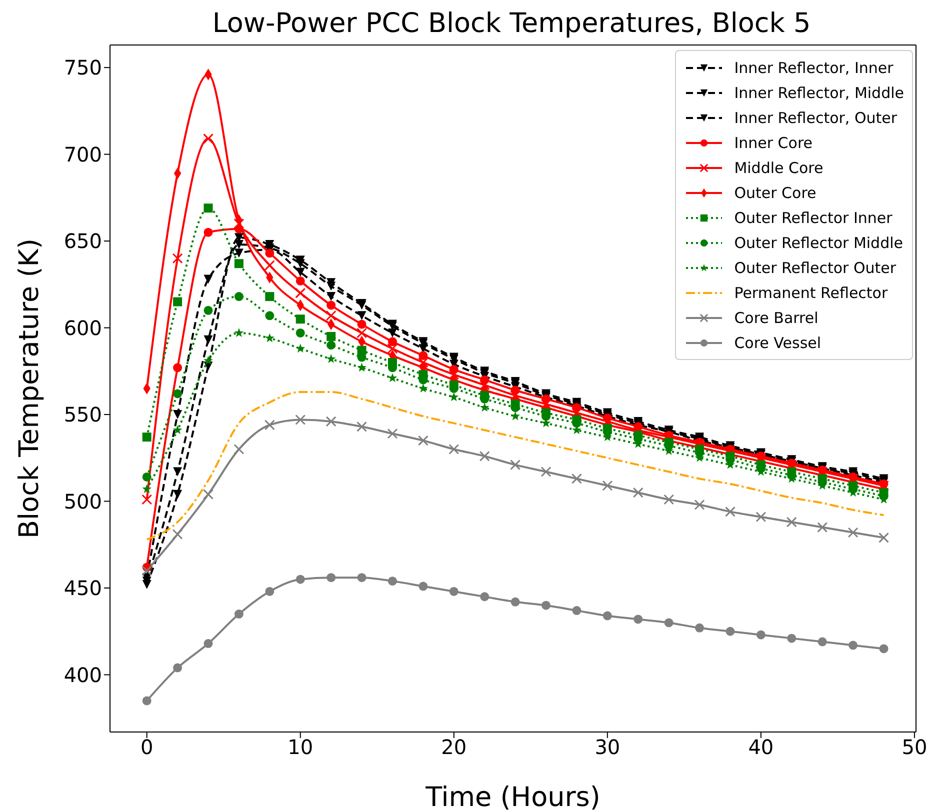 The height and width of the screenshot is (812, 943). What do you see at coordinates (512, 797) in the screenshot?
I see `x-axis-title: Time (Hours)` at bounding box center [512, 797].